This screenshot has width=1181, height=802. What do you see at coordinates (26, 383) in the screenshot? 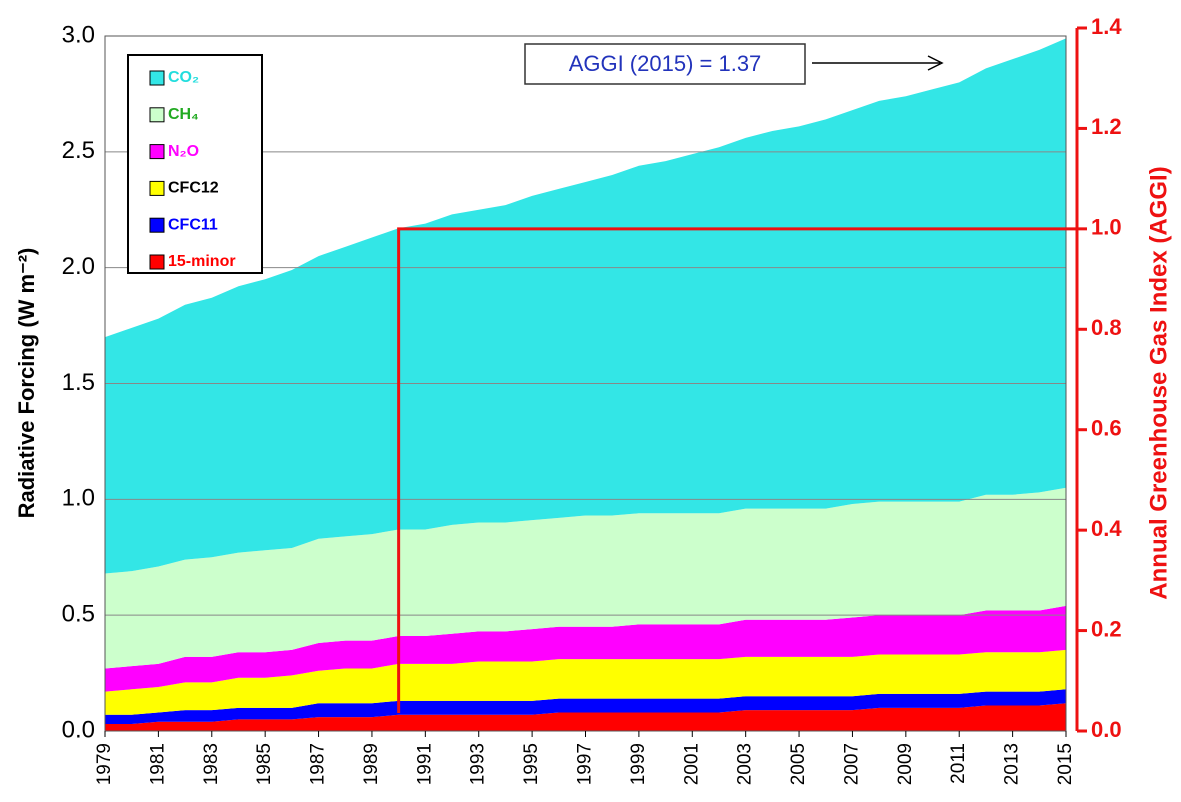
I see `y-axis-label: Radiative Forcing (W m⁻²)` at bounding box center [26, 383].